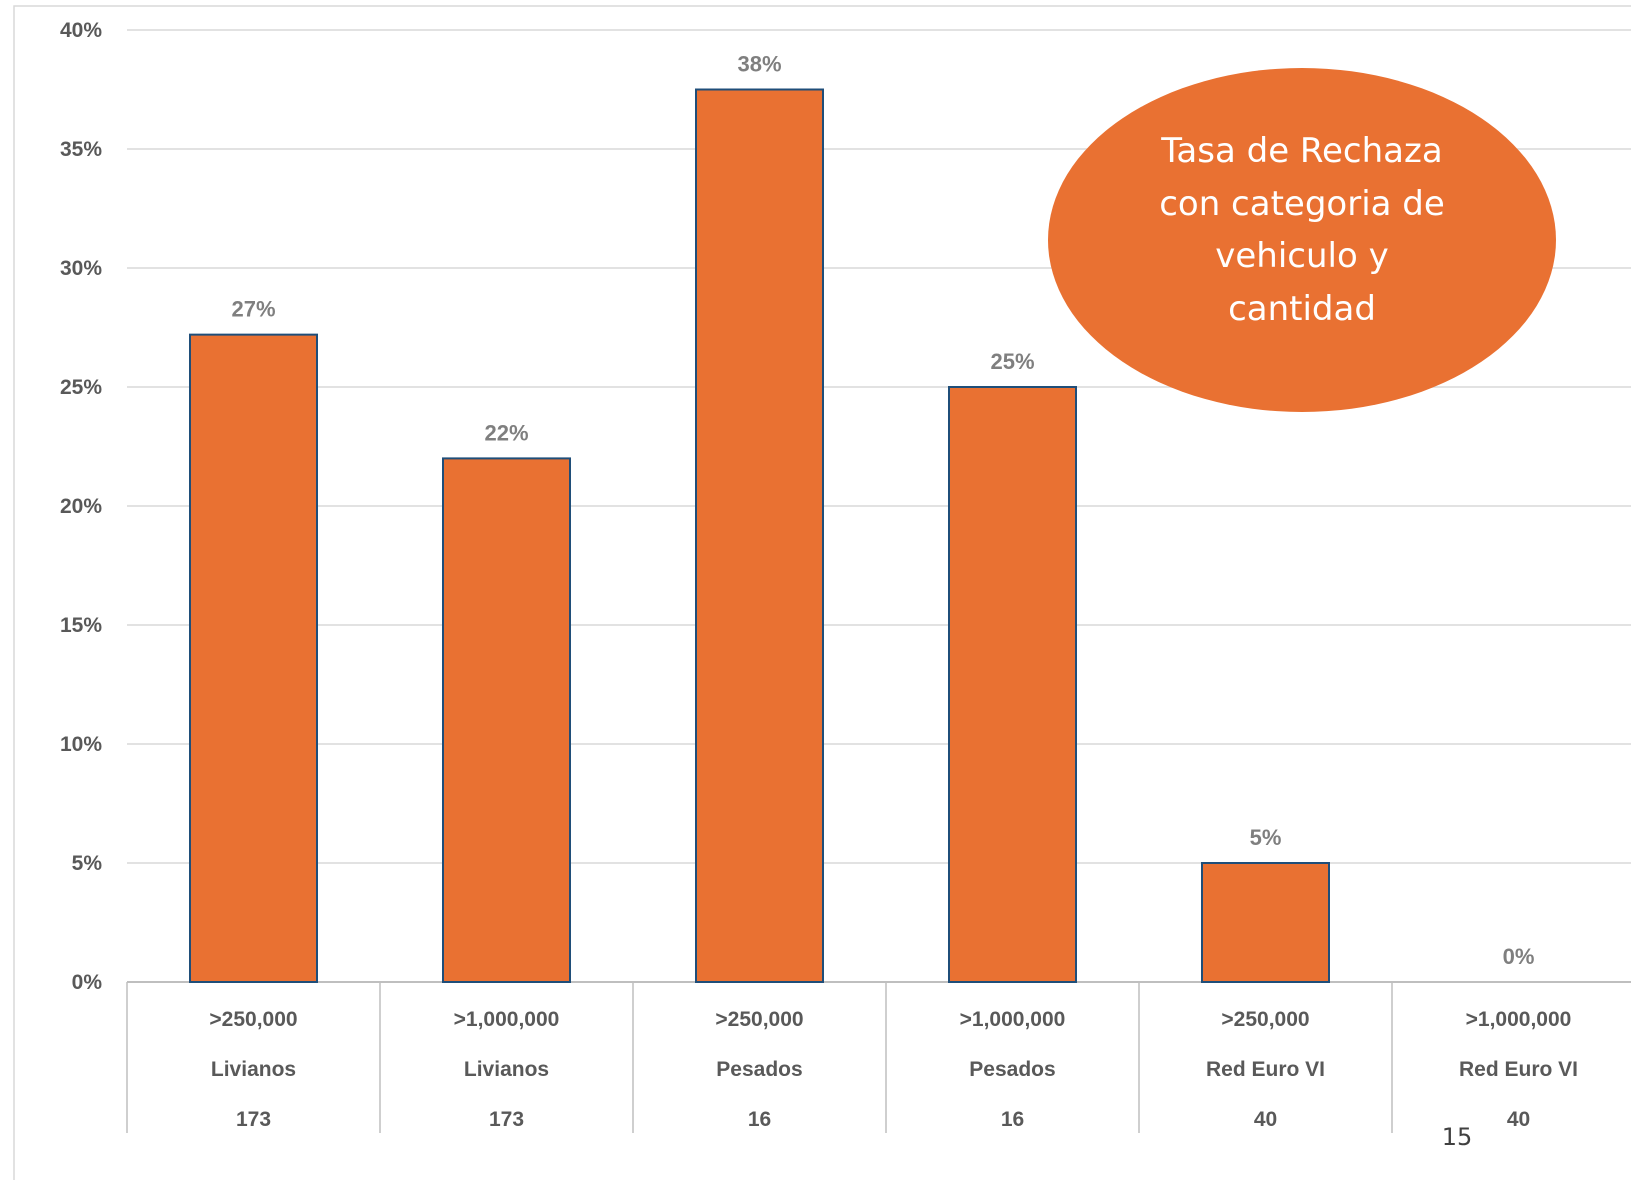  I want to click on y-tick-label: 35%, so click(81, 149).